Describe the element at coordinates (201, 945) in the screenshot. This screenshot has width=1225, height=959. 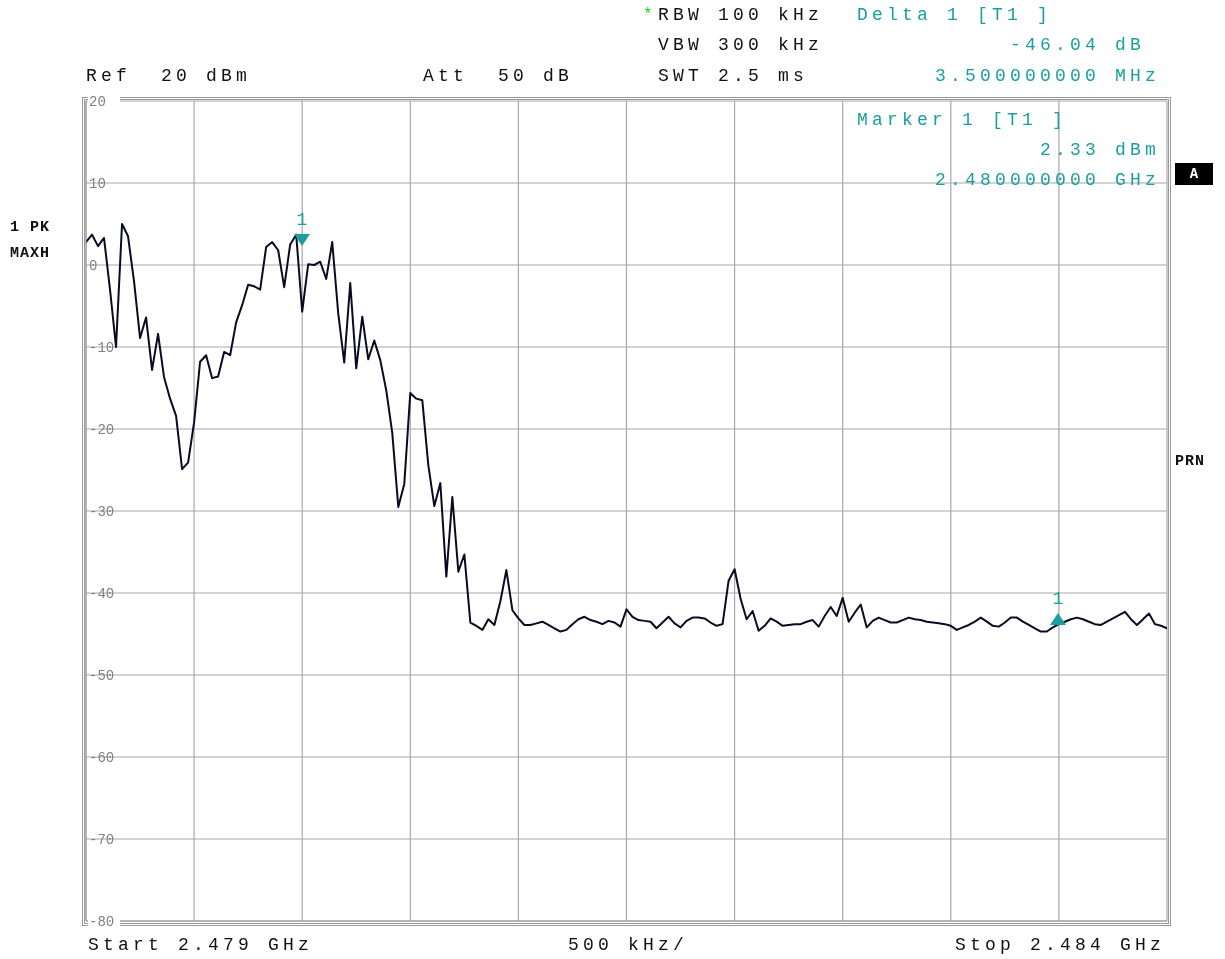
I see `text: Start 2.479 GHz` at that location.